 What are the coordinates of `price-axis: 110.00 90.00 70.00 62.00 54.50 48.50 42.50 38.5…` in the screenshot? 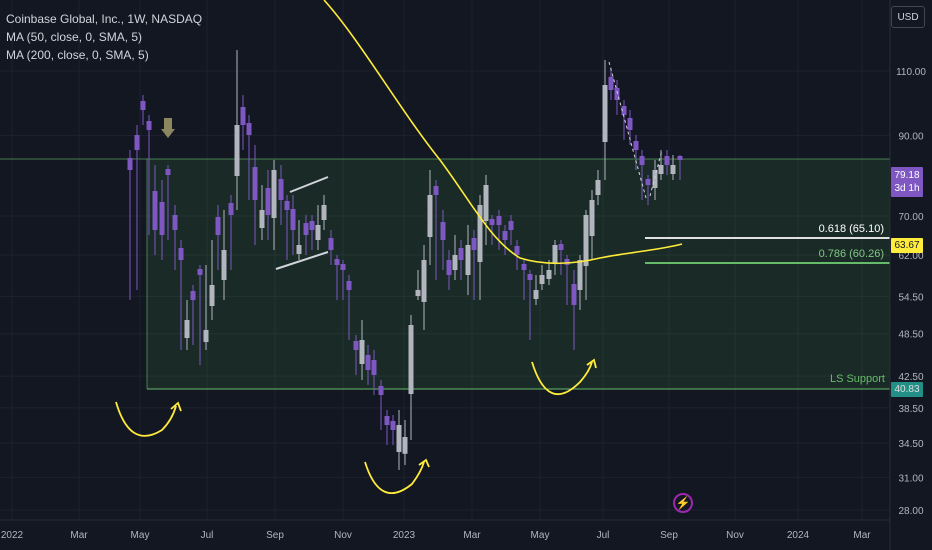 It's located at (911, 292).